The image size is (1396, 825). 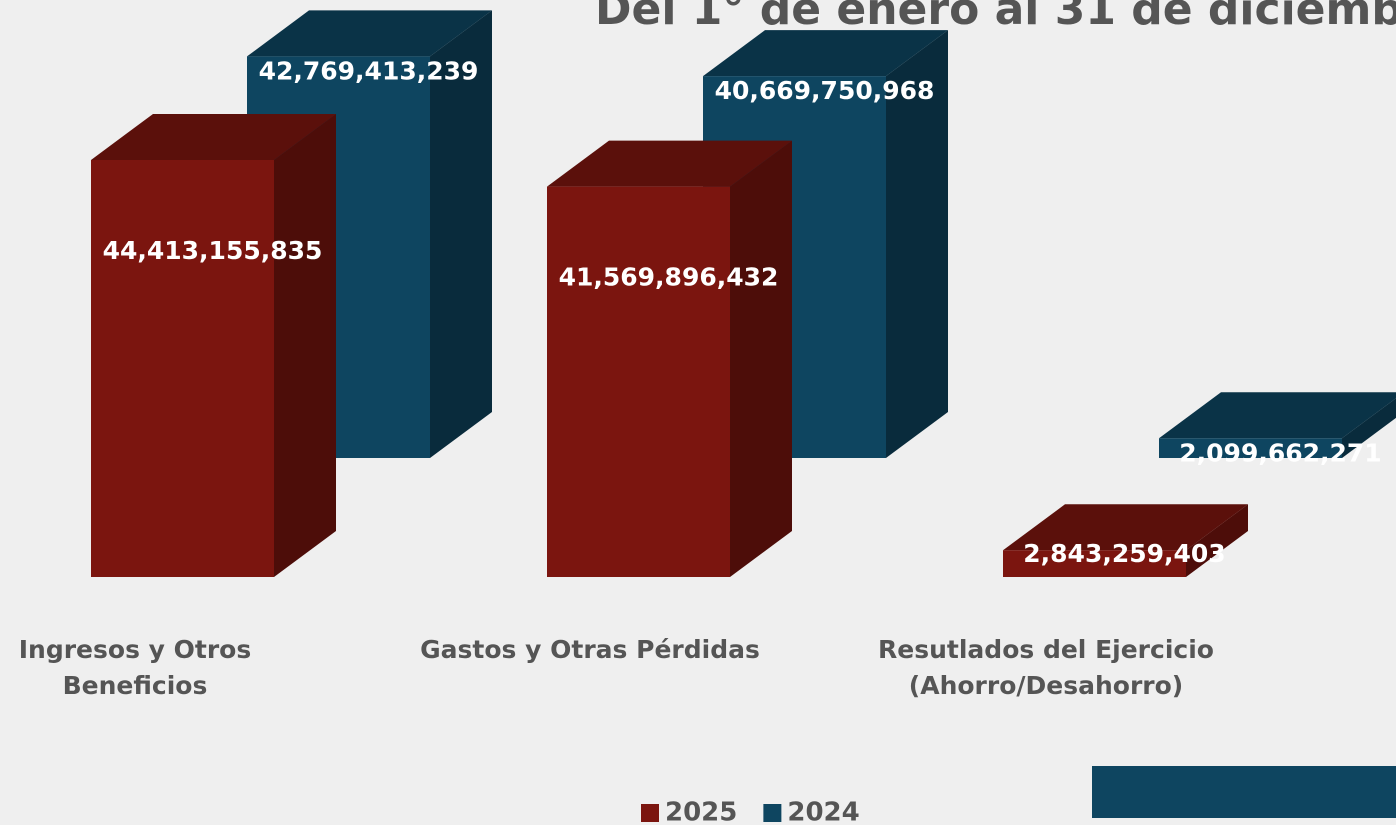 I want to click on category-label: Ingresos y Otros Beneficios, so click(x=135, y=667).